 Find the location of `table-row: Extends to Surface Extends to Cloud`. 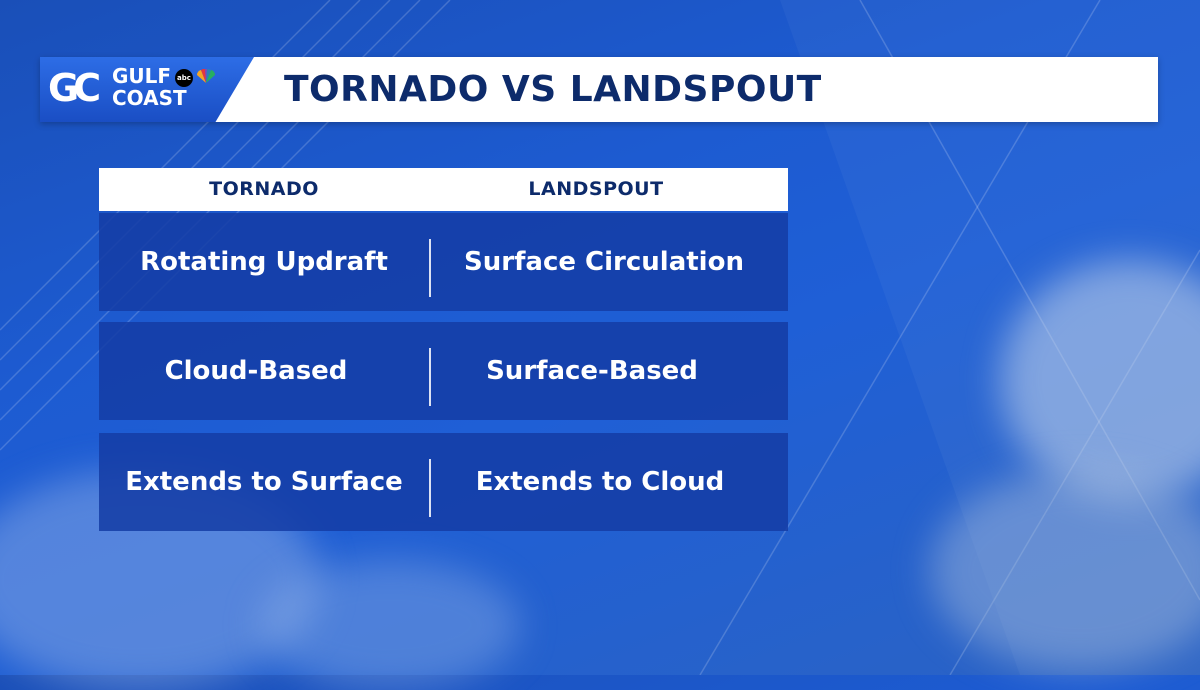

table-row: Extends to Surface Extends to Cloud is located at coordinates (443, 482).